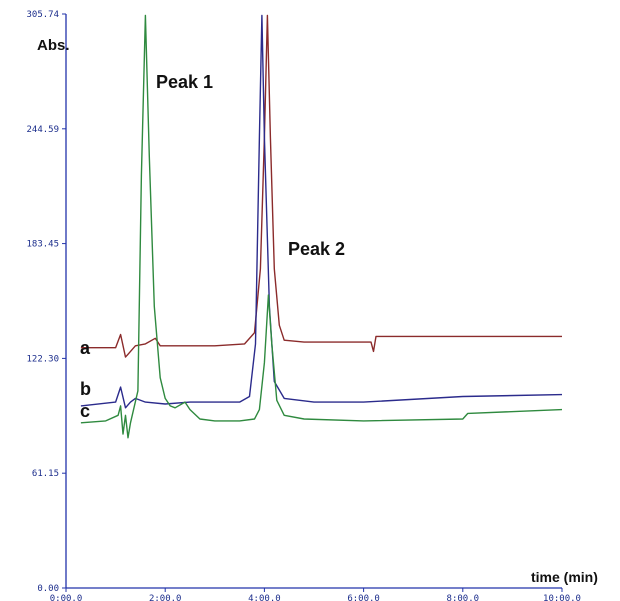 The width and height of the screenshot is (620, 601). Describe the element at coordinates (42, 245) in the screenshot. I see `y-tick-label: 183.45` at that location.